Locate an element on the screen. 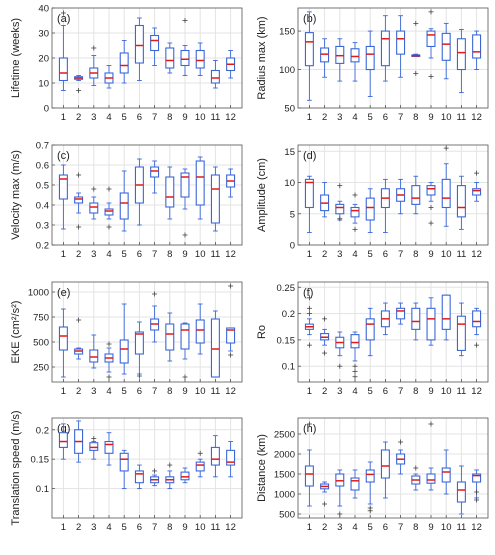  y-tick-label: 500 is located at coordinates (41, 343).